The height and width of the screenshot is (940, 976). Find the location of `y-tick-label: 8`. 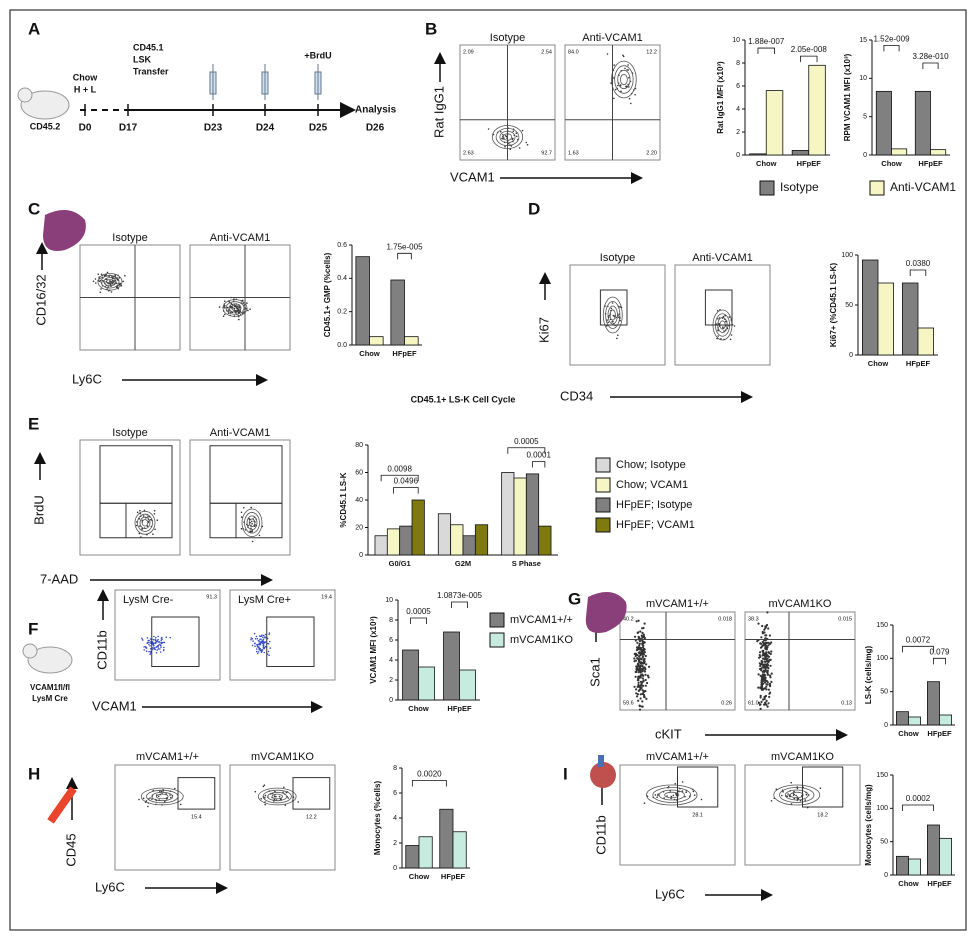

y-tick-label: 8 is located at coordinates (395, 768).